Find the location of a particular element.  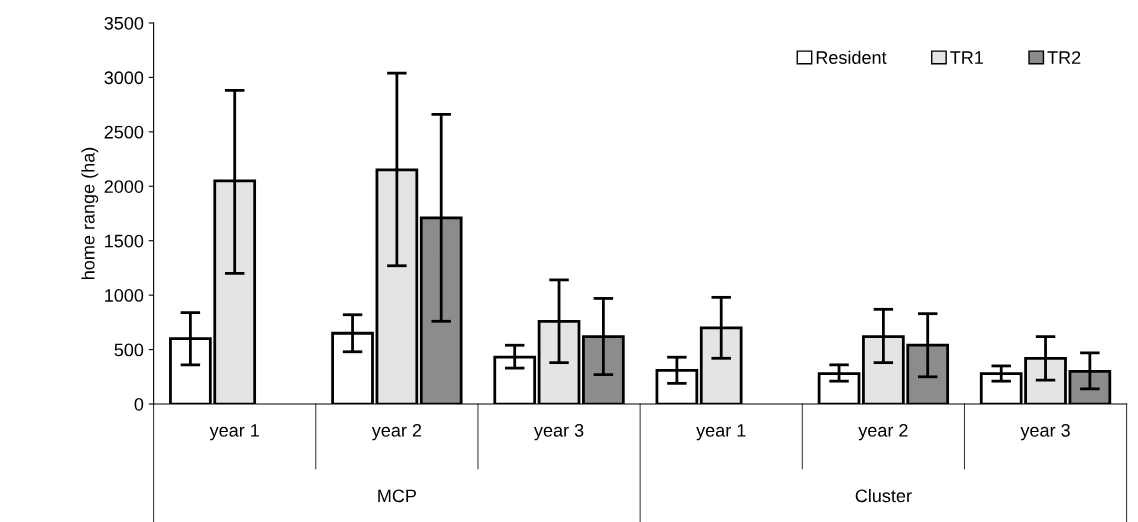

y-tick-label: 1000 is located at coordinates (124, 295).